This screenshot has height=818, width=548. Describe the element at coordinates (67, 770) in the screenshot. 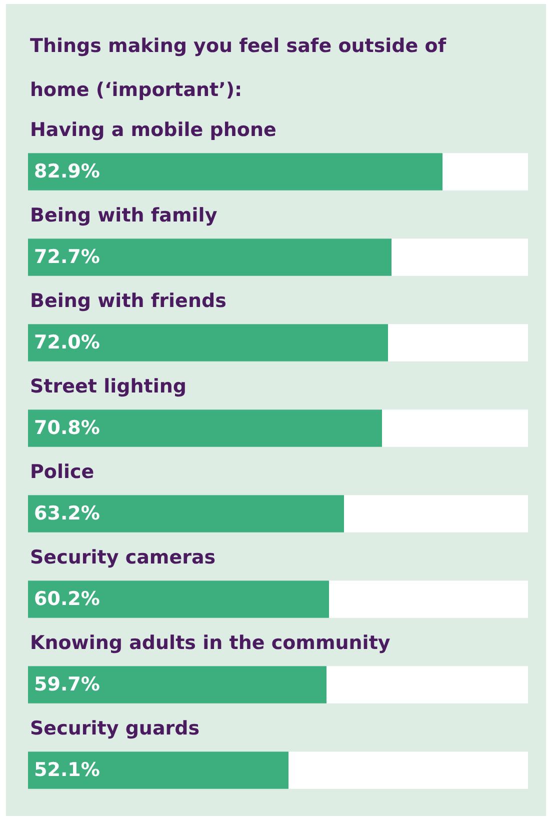

I see `data-label: 52.1%` at that location.